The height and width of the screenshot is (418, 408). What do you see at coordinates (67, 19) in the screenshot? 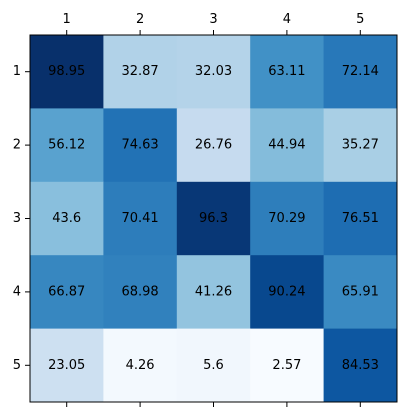
I see `x-tick-label: 1` at bounding box center [67, 19].